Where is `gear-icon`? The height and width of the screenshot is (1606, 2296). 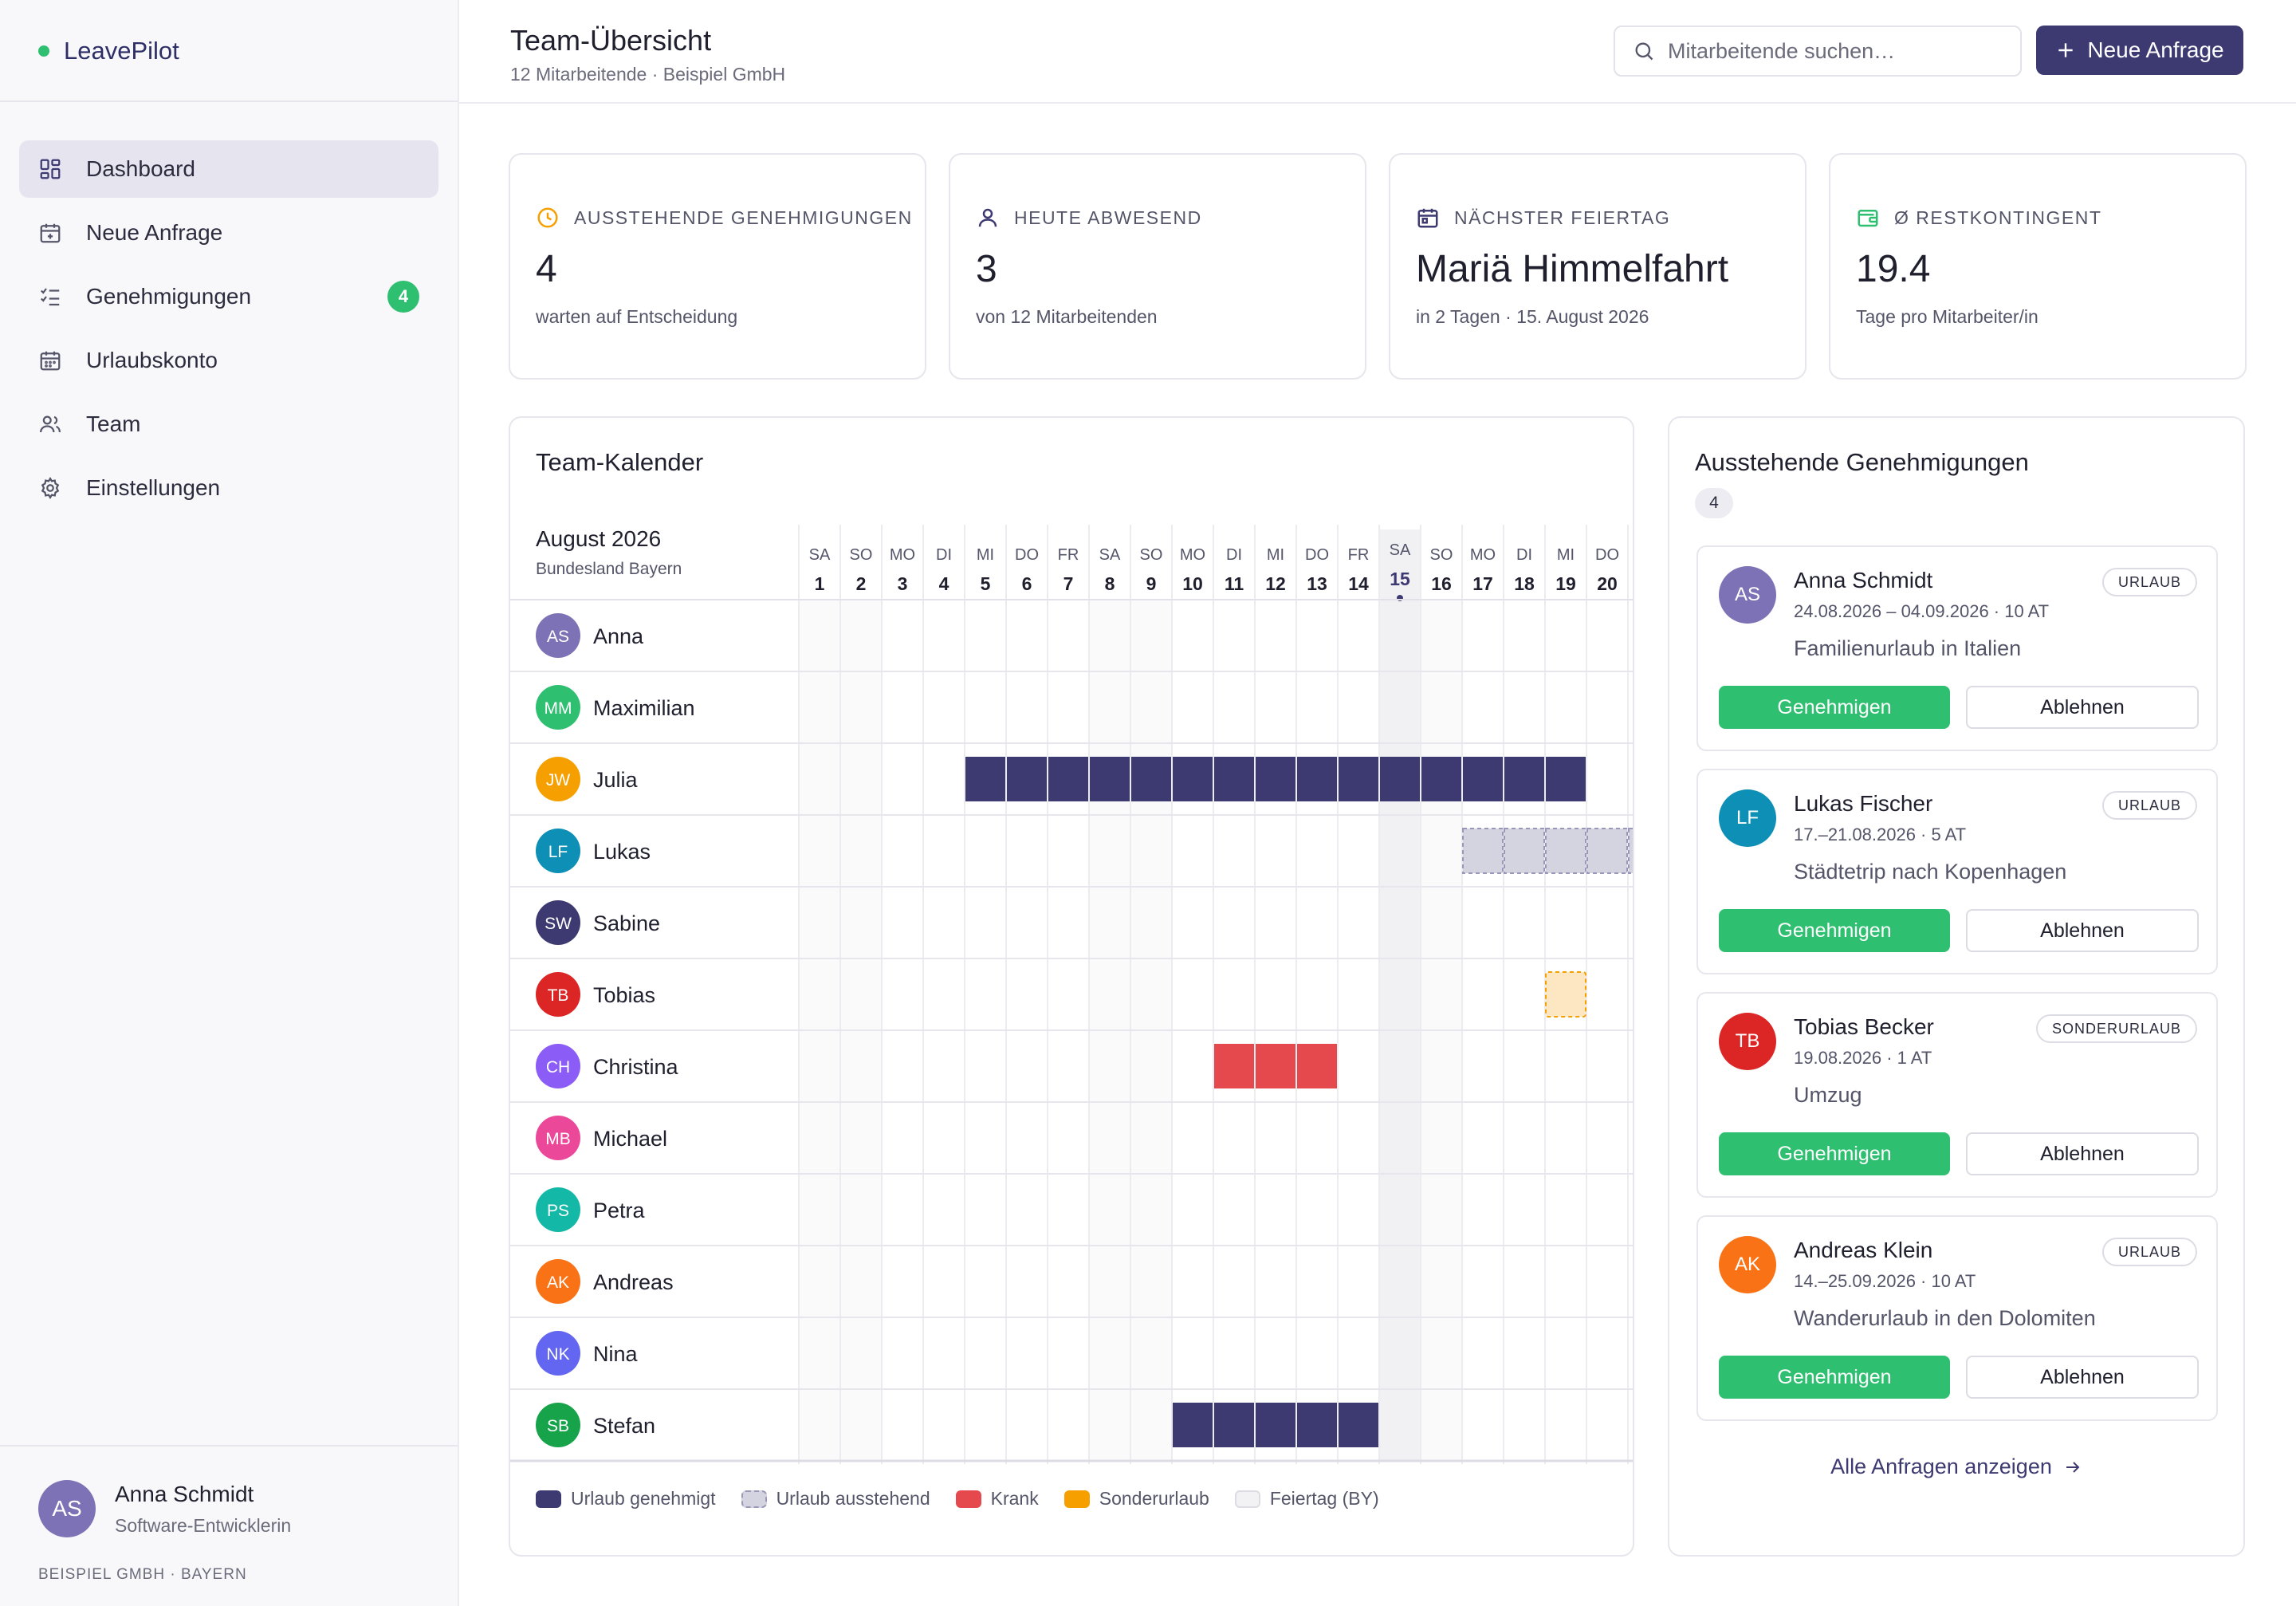 gear-icon is located at coordinates (50, 488).